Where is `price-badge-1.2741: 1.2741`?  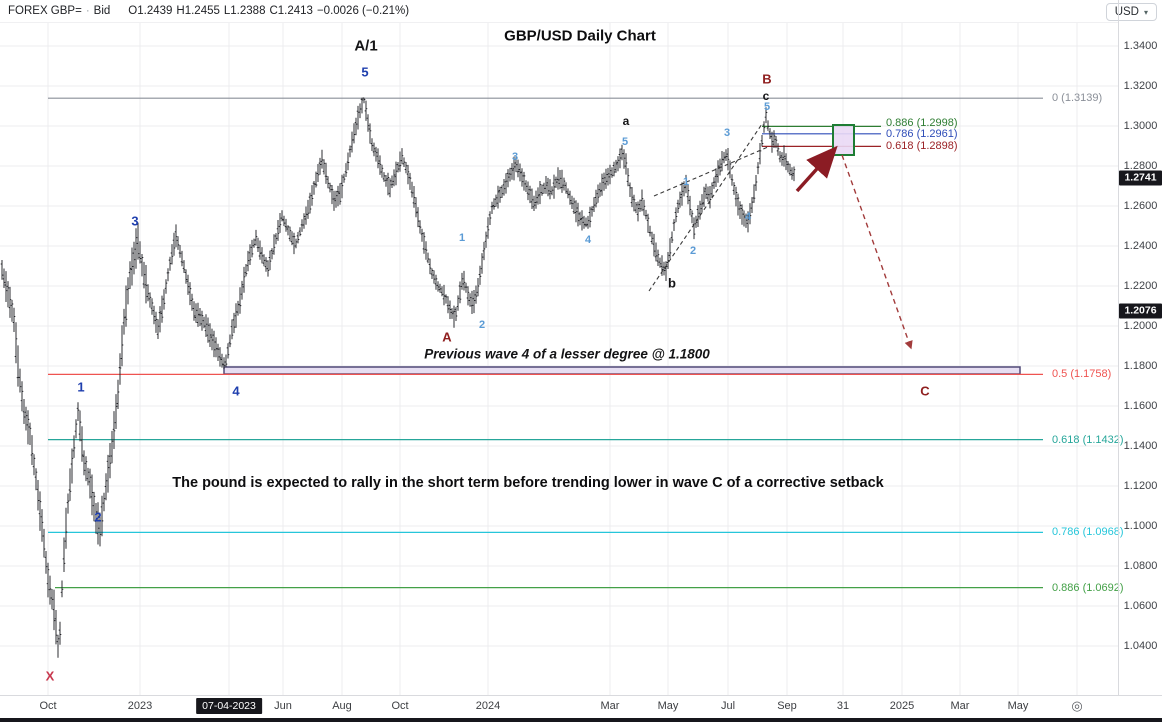
price-badge-1.2741: 1.2741 is located at coordinates (1140, 178).